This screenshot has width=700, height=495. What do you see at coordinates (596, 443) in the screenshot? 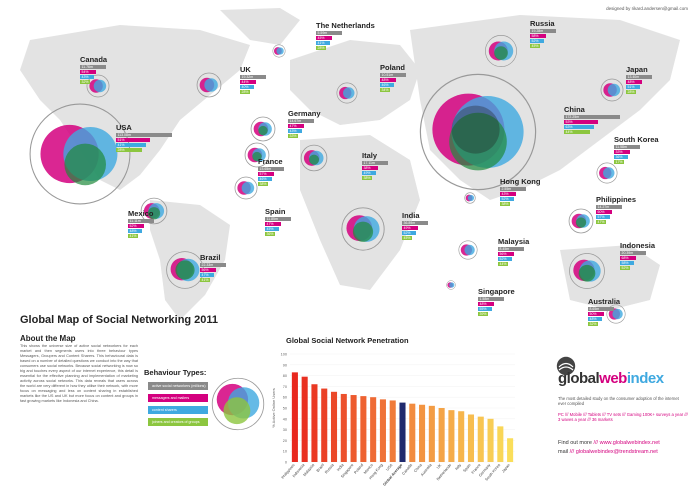
I see `find-sep: ///` at bounding box center [596, 443].